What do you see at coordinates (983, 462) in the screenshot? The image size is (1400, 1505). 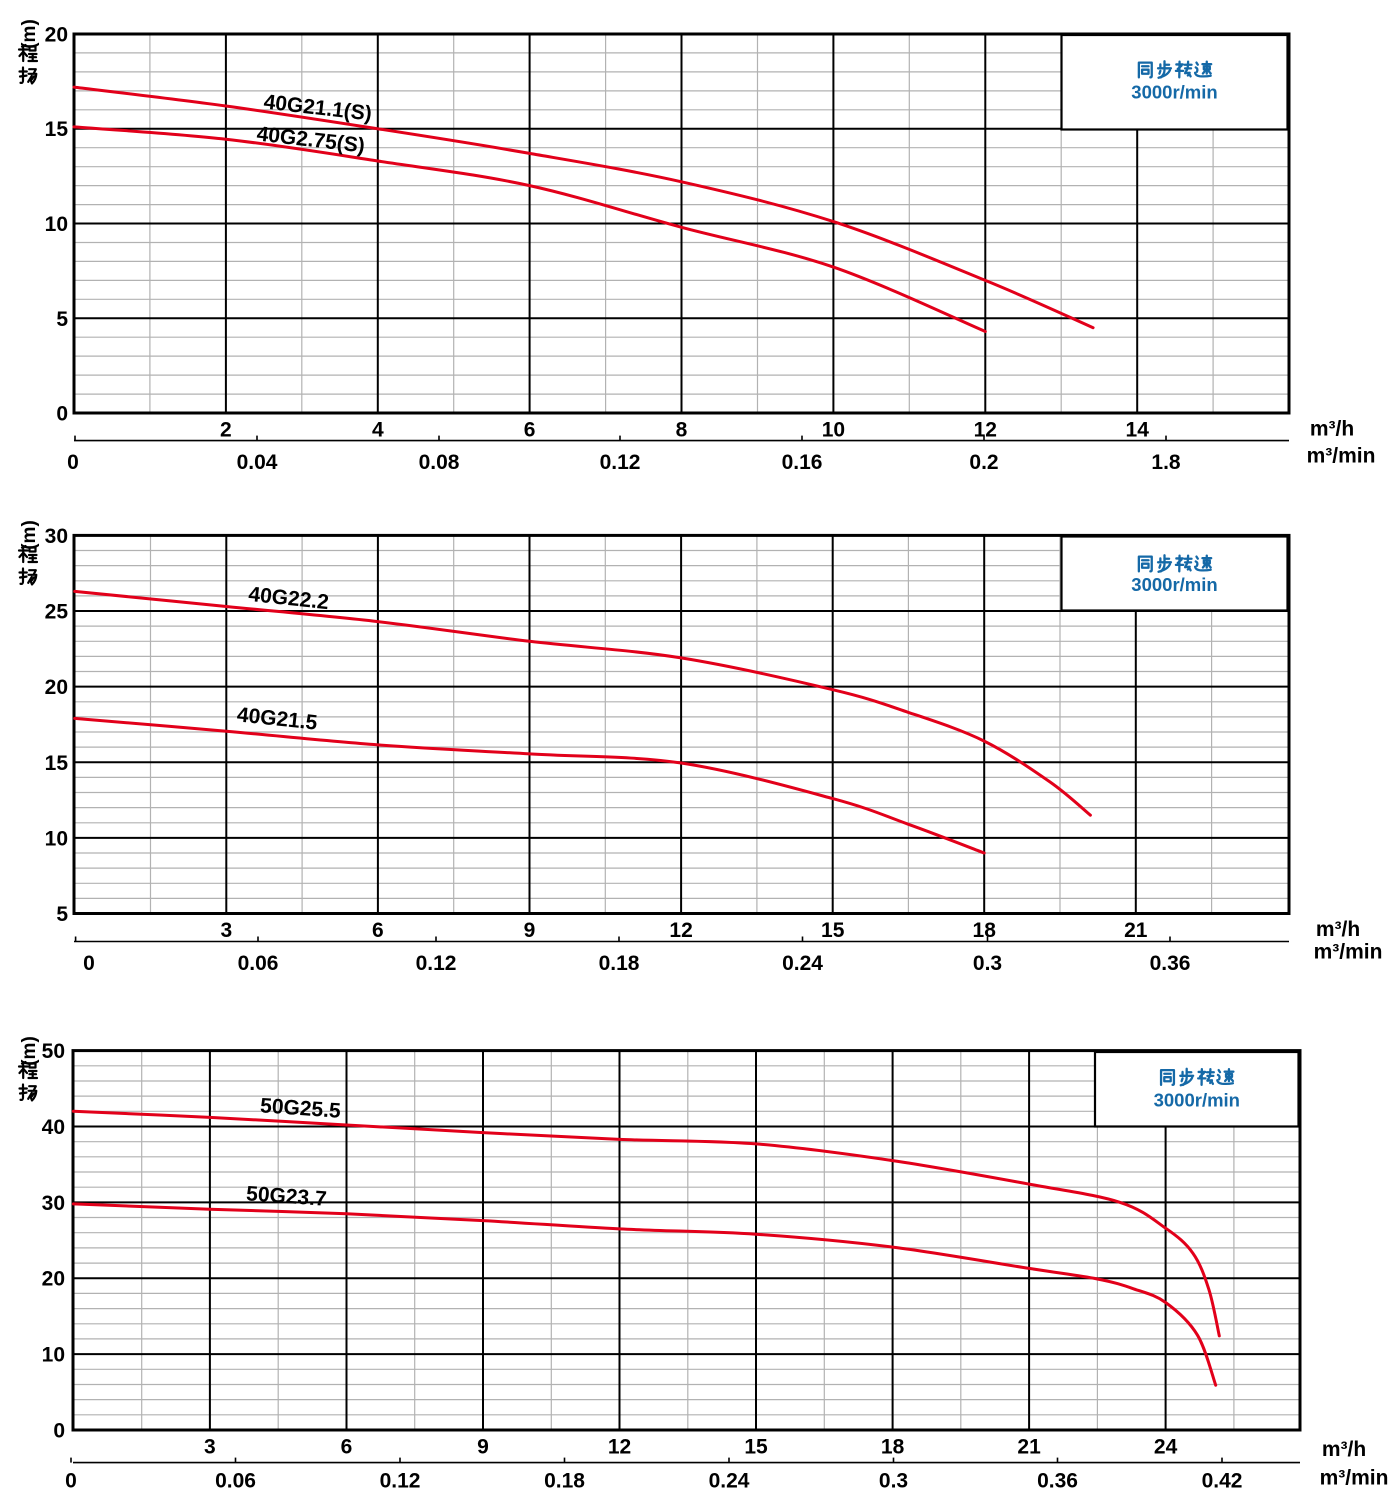 I see `svg-text: 0.2` at bounding box center [983, 462].